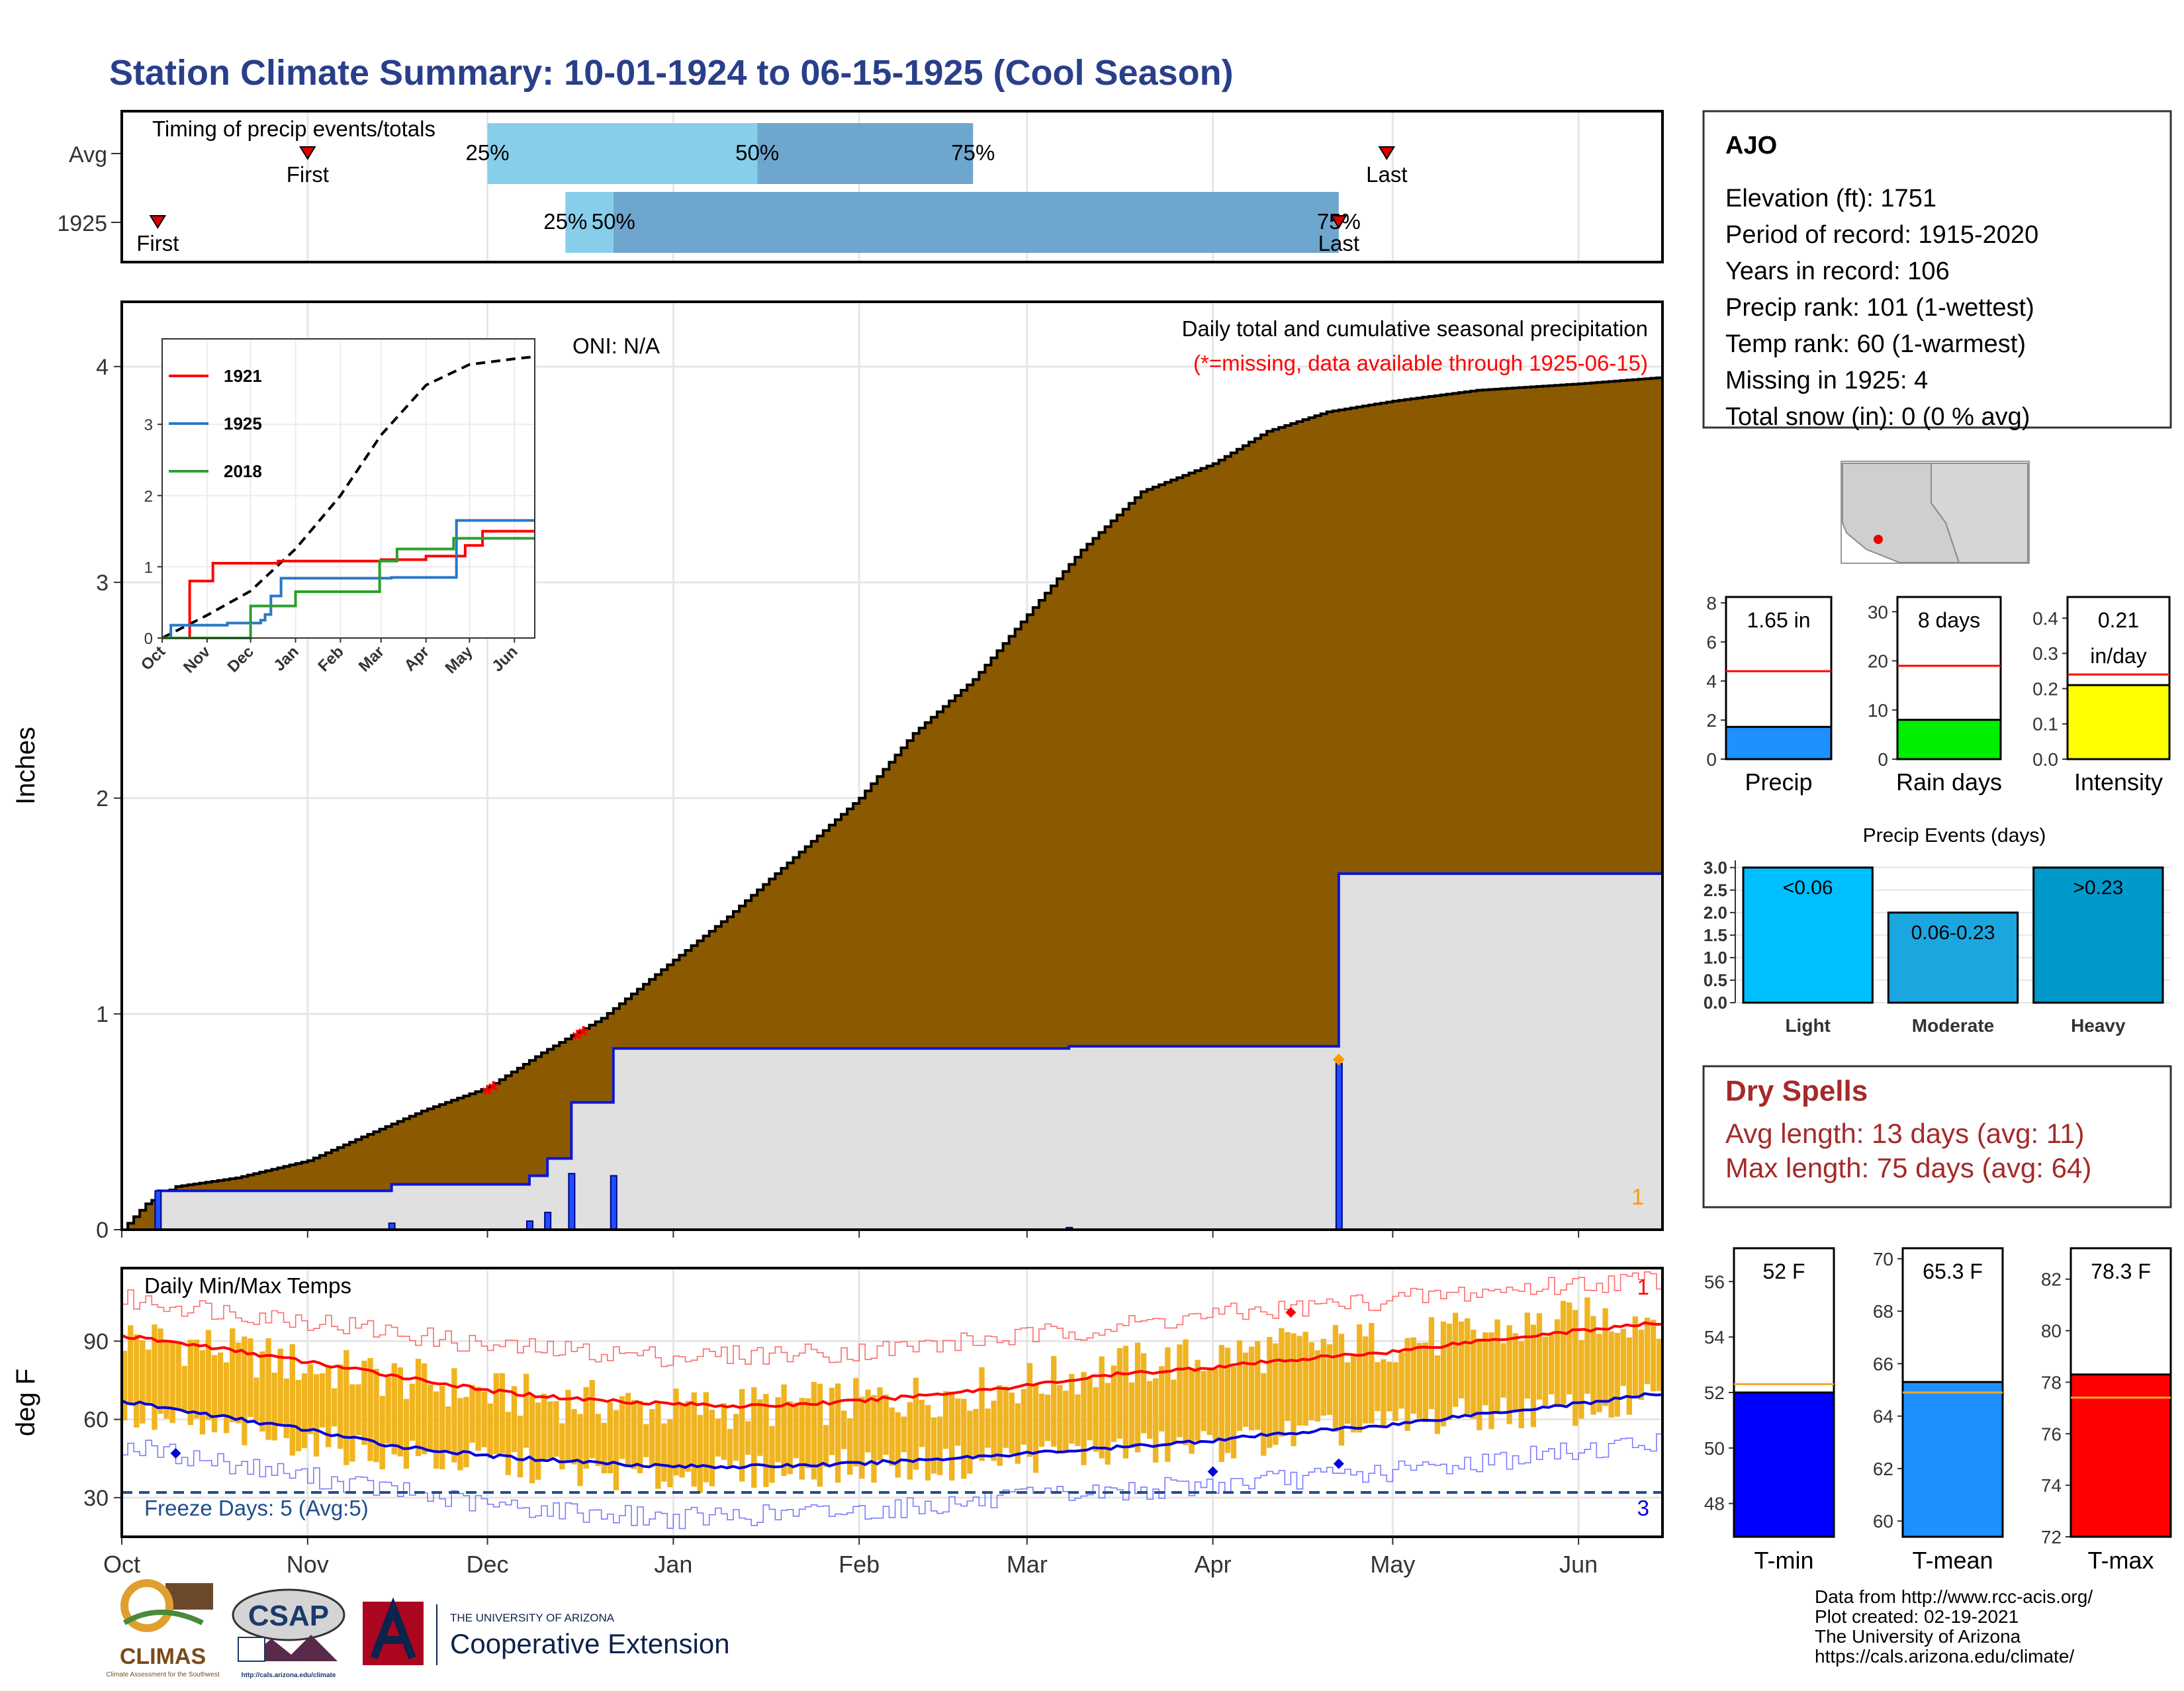  I want to click on freeze-days-label: Freeze Days: 5 (Avg:5), so click(256, 1508).